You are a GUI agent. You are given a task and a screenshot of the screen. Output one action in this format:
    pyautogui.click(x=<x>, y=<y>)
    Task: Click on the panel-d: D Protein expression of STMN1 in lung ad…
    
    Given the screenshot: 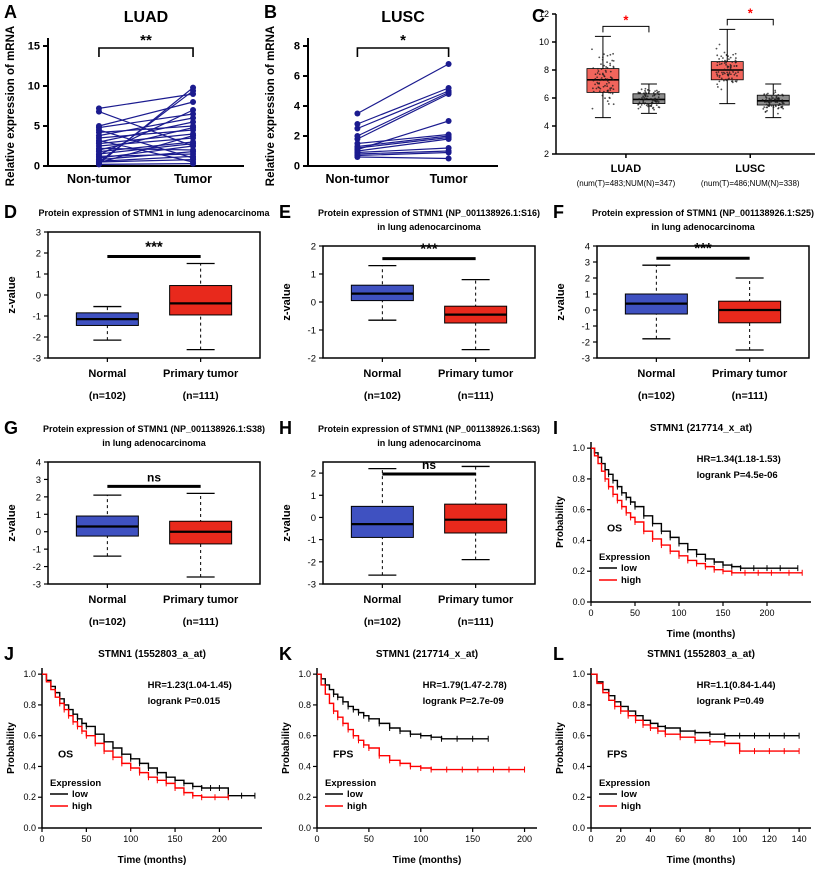 What is the action you would take?
    pyautogui.click(x=138, y=309)
    